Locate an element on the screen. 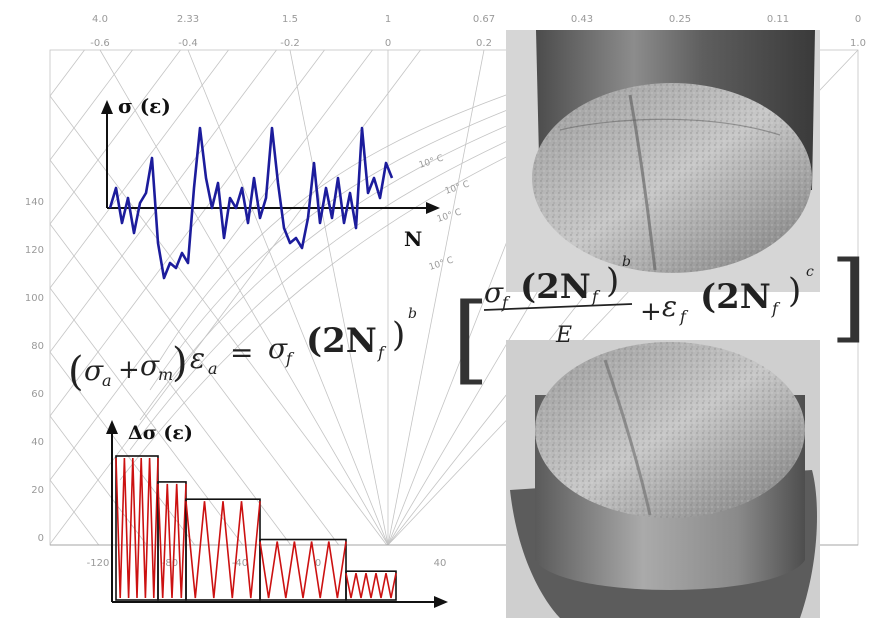 The image size is (882, 618). left-tick: 80 is located at coordinates (37, 346).